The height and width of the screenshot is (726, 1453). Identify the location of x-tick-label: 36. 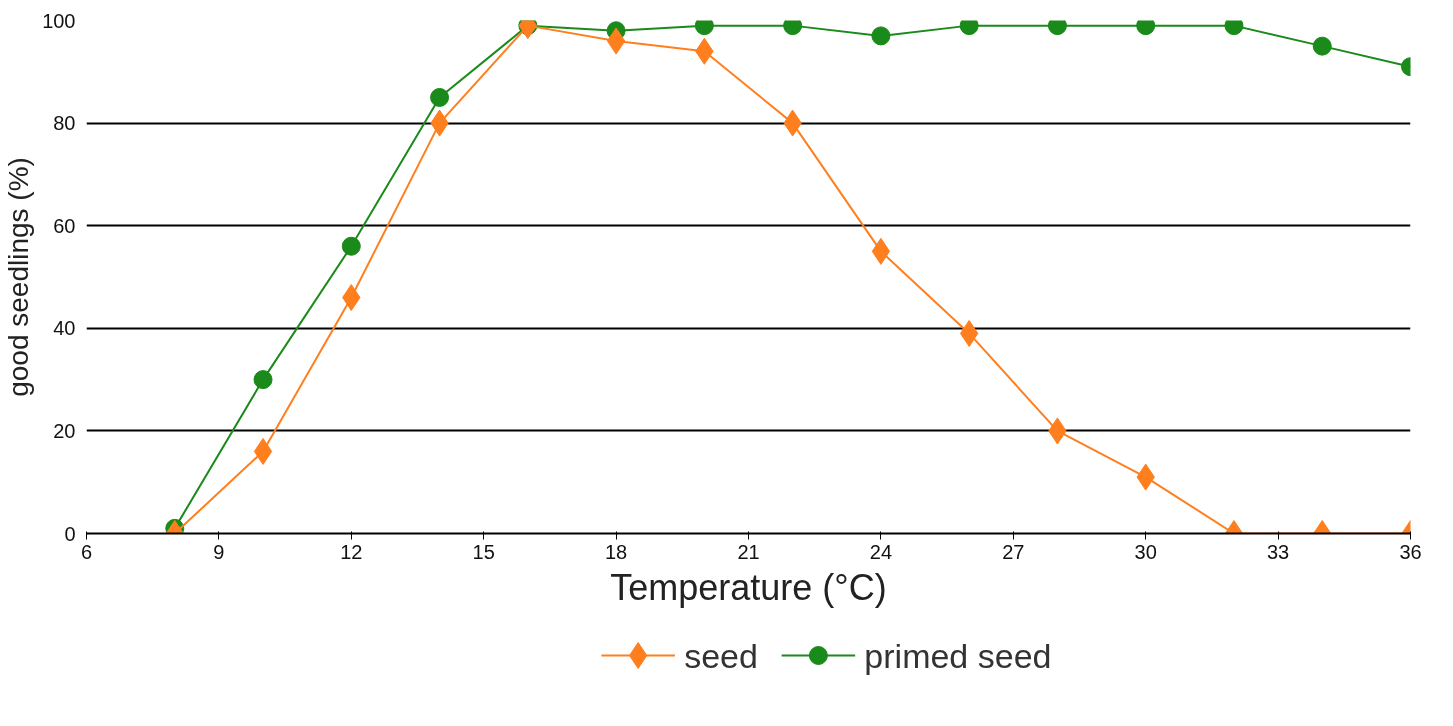
(1410, 551).